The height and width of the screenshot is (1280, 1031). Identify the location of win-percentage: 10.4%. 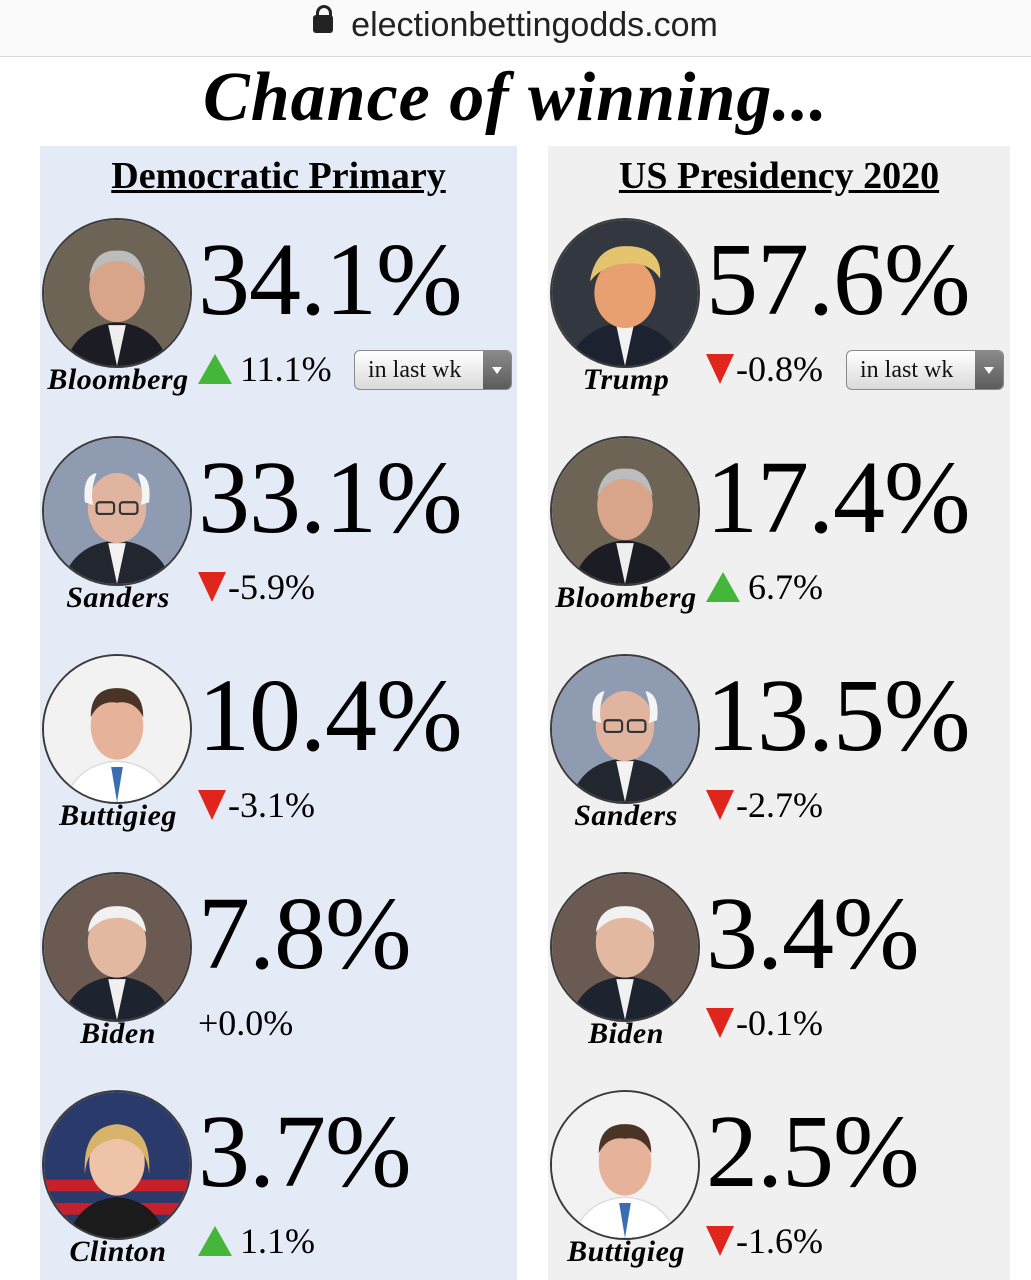
(330, 715).